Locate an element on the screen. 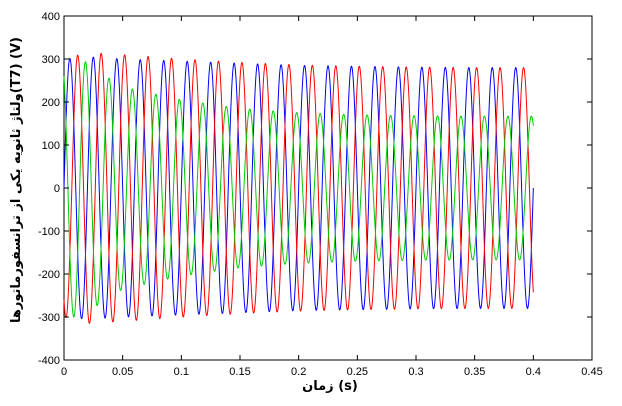  x-tick-label: 0.05 is located at coordinates (122, 372).